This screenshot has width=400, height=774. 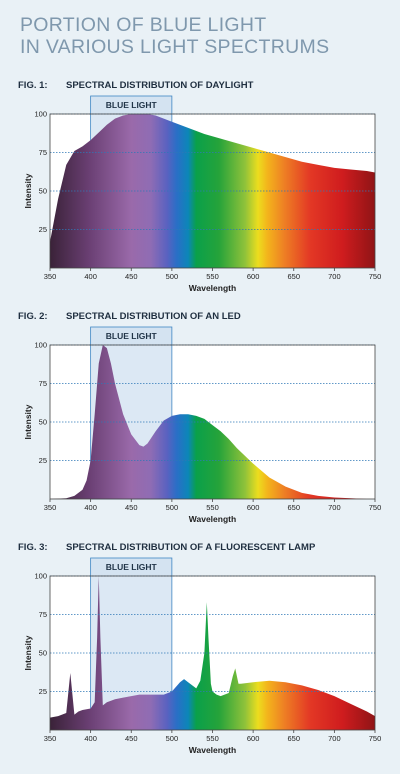 I want to click on figure-heading: FIG. 2: SPECTRAL DISTRIBUTION OF AN LED, so click(x=129, y=316).